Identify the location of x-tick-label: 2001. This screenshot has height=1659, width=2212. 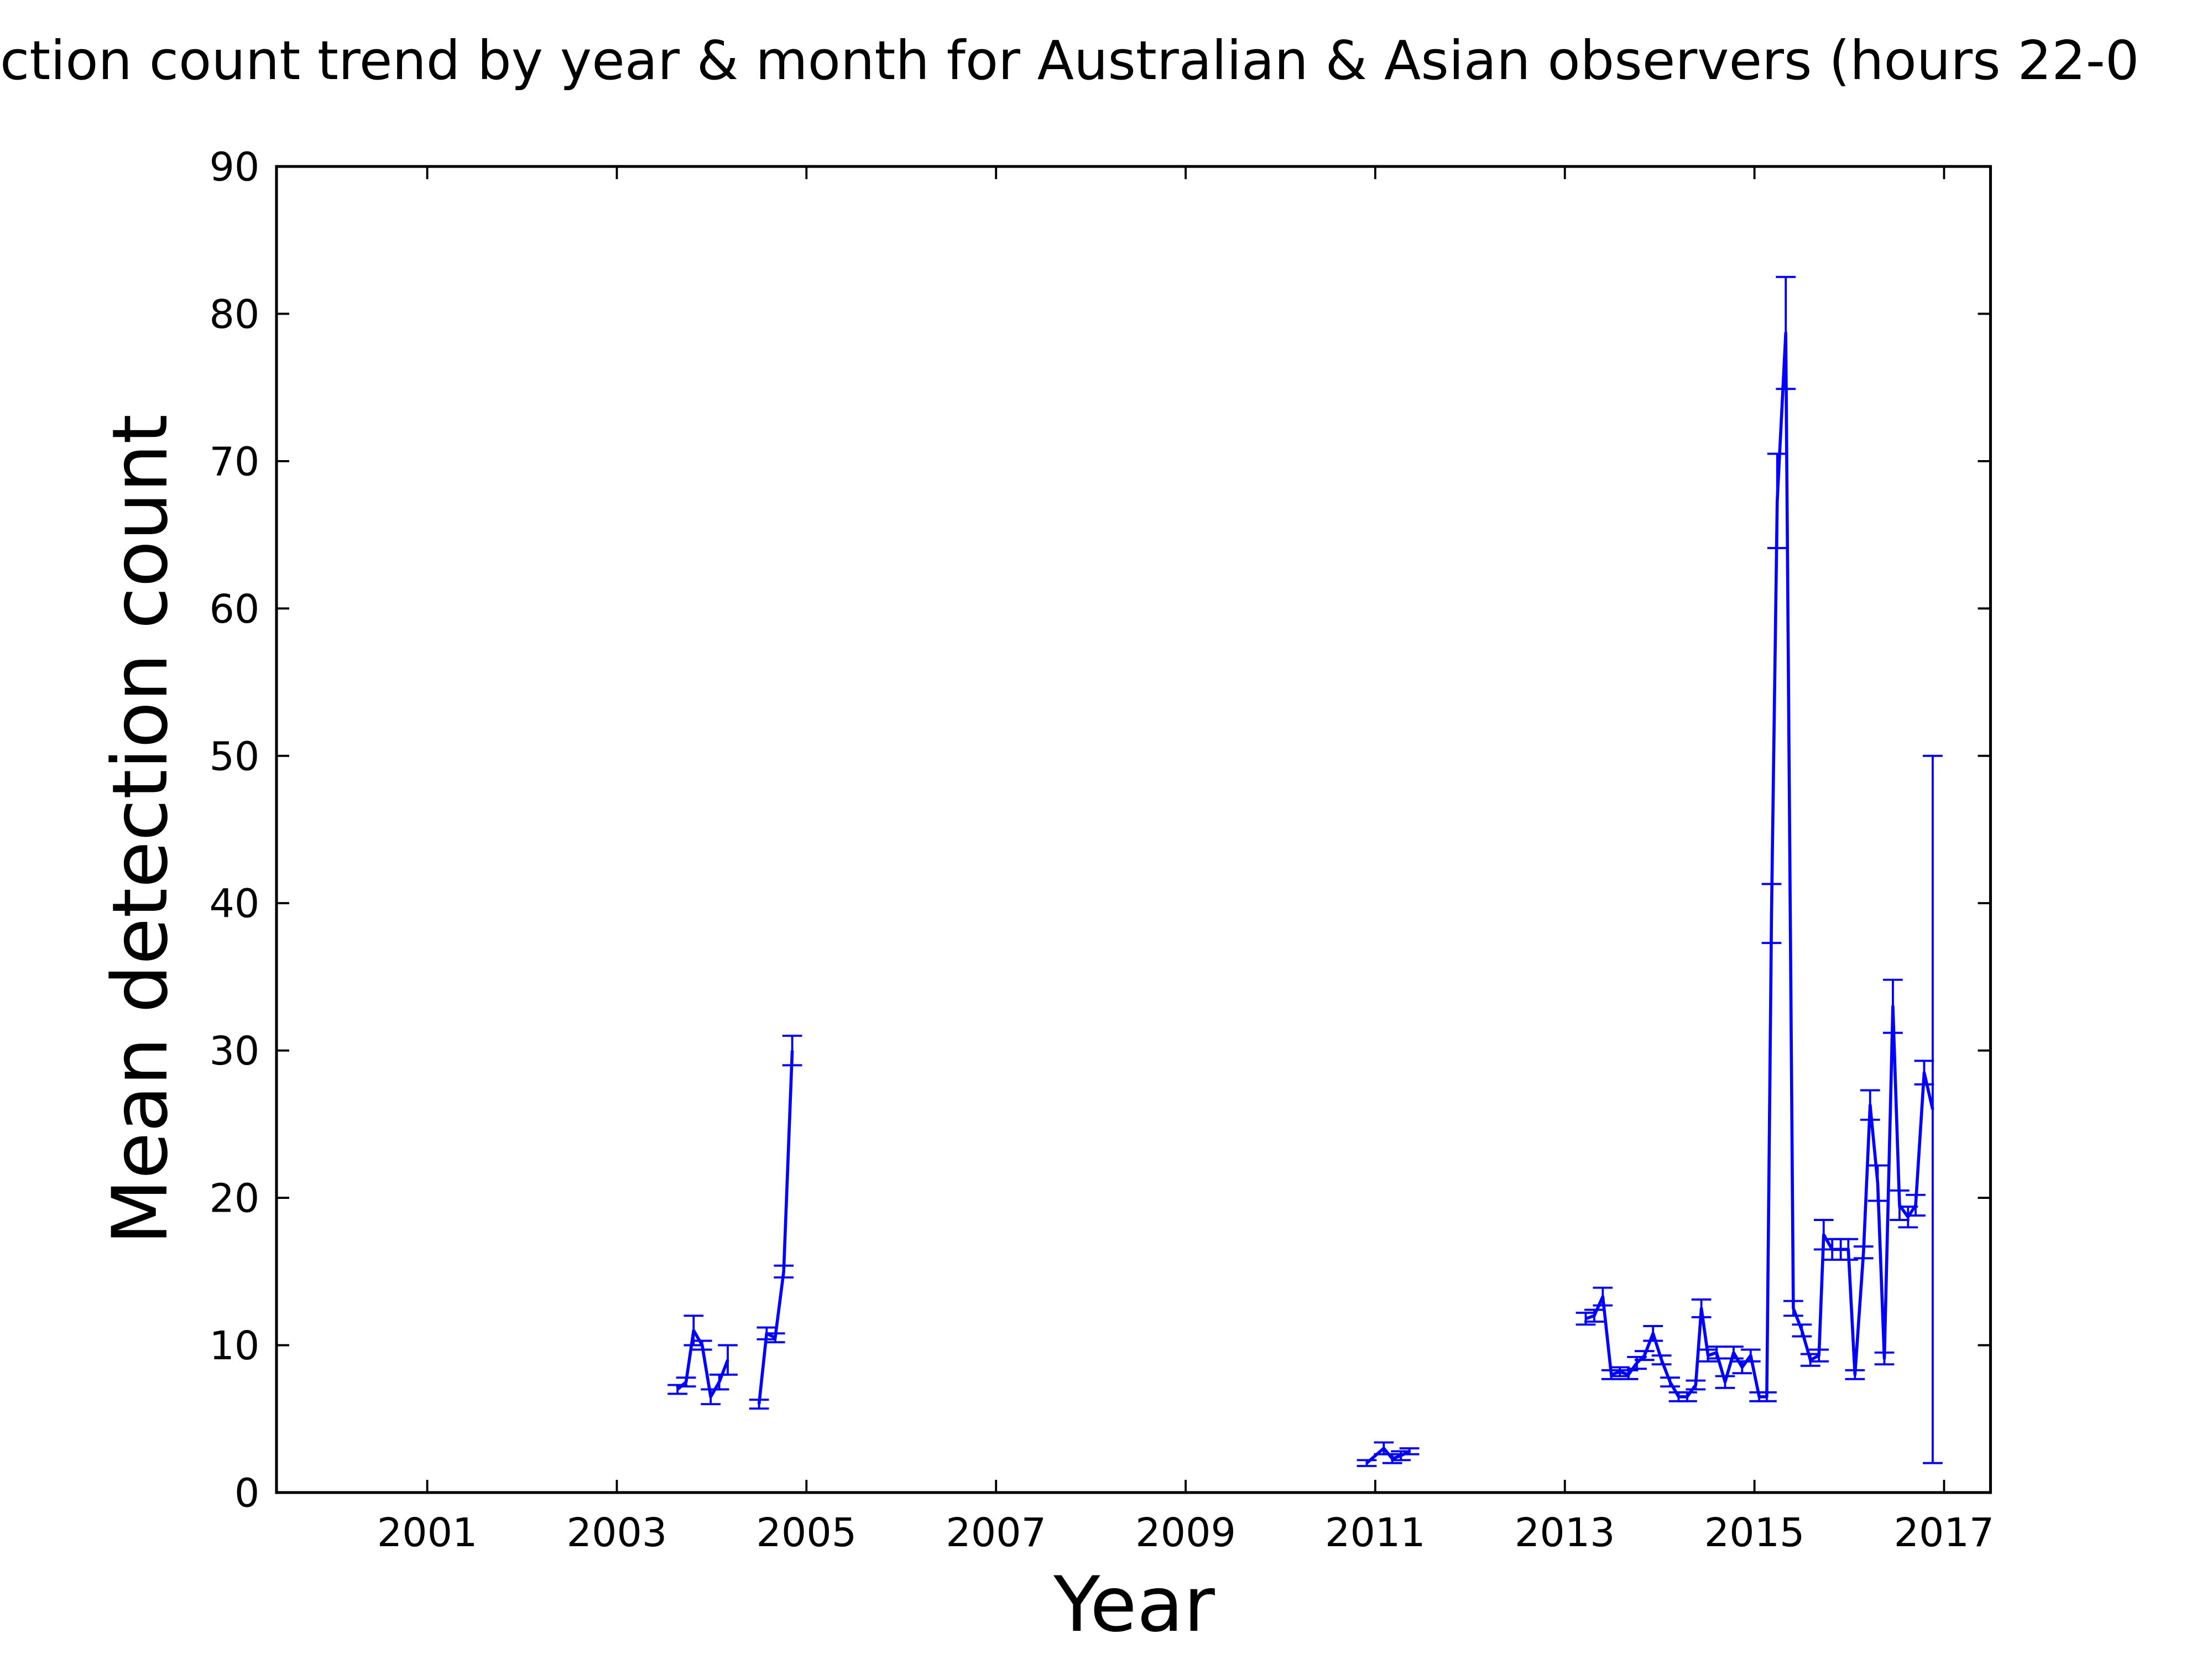
(428, 1533).